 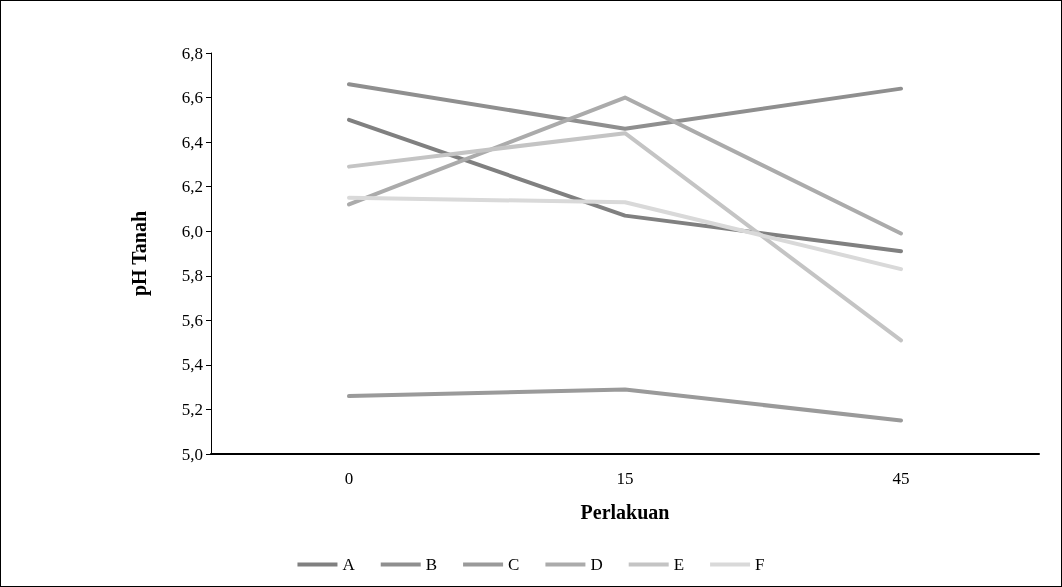 I want to click on legend-label: E, so click(x=679, y=564).